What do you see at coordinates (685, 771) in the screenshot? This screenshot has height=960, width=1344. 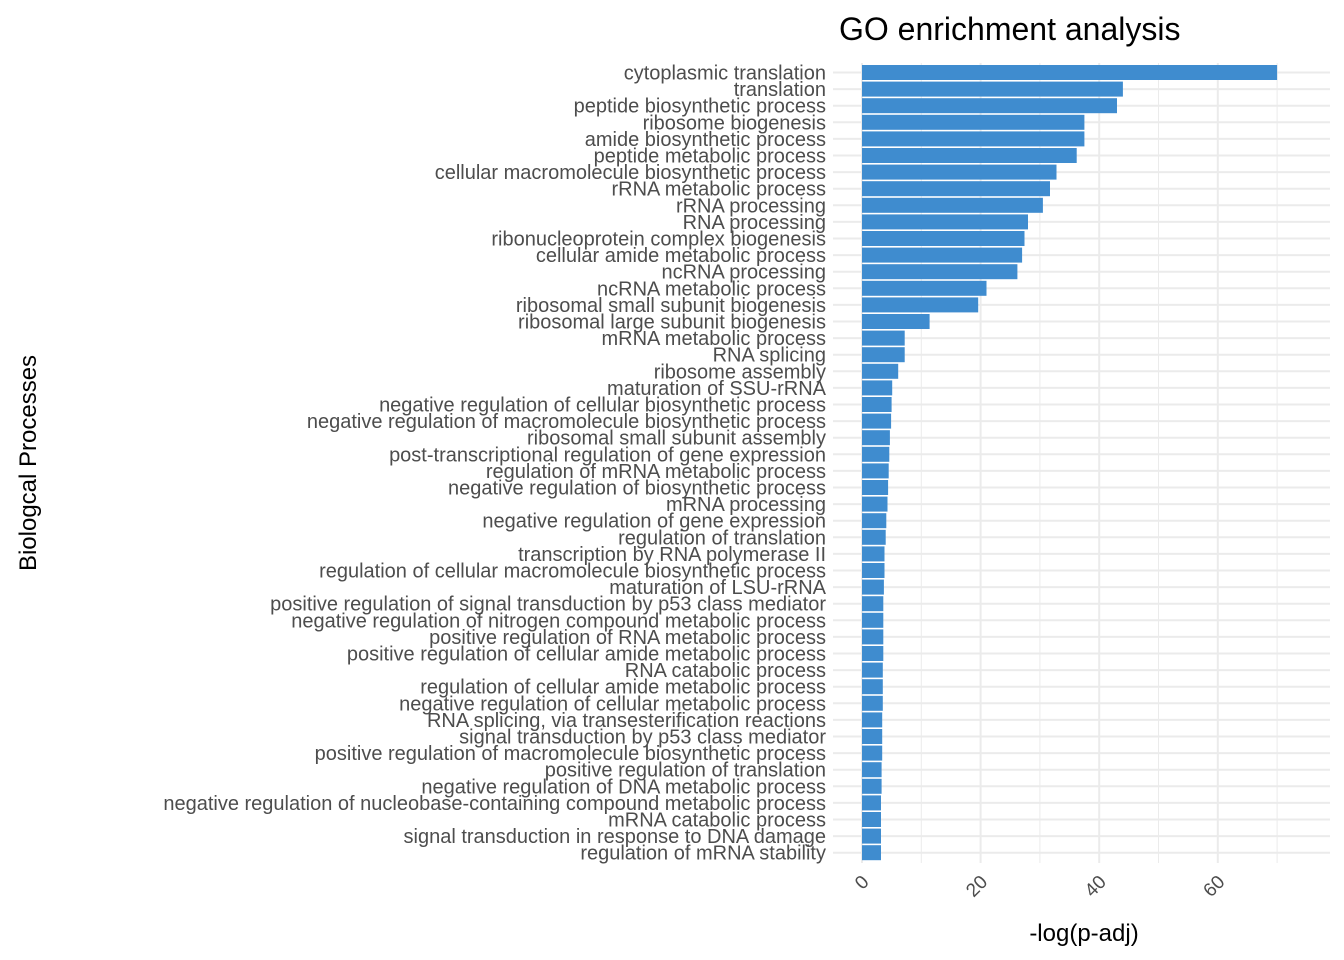 I see `category-label: positive regulation of translation` at bounding box center [685, 771].